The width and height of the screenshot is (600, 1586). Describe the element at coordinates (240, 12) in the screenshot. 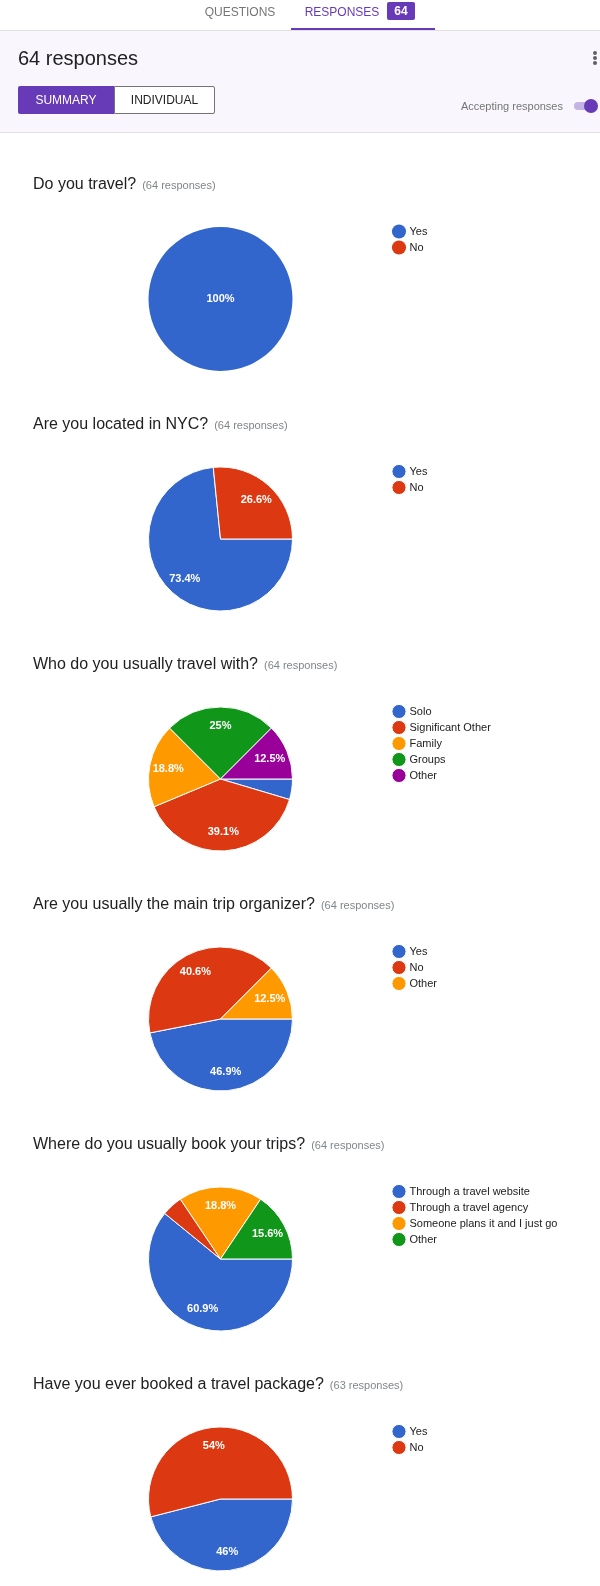

I see `text: QUESTIONS` at that location.